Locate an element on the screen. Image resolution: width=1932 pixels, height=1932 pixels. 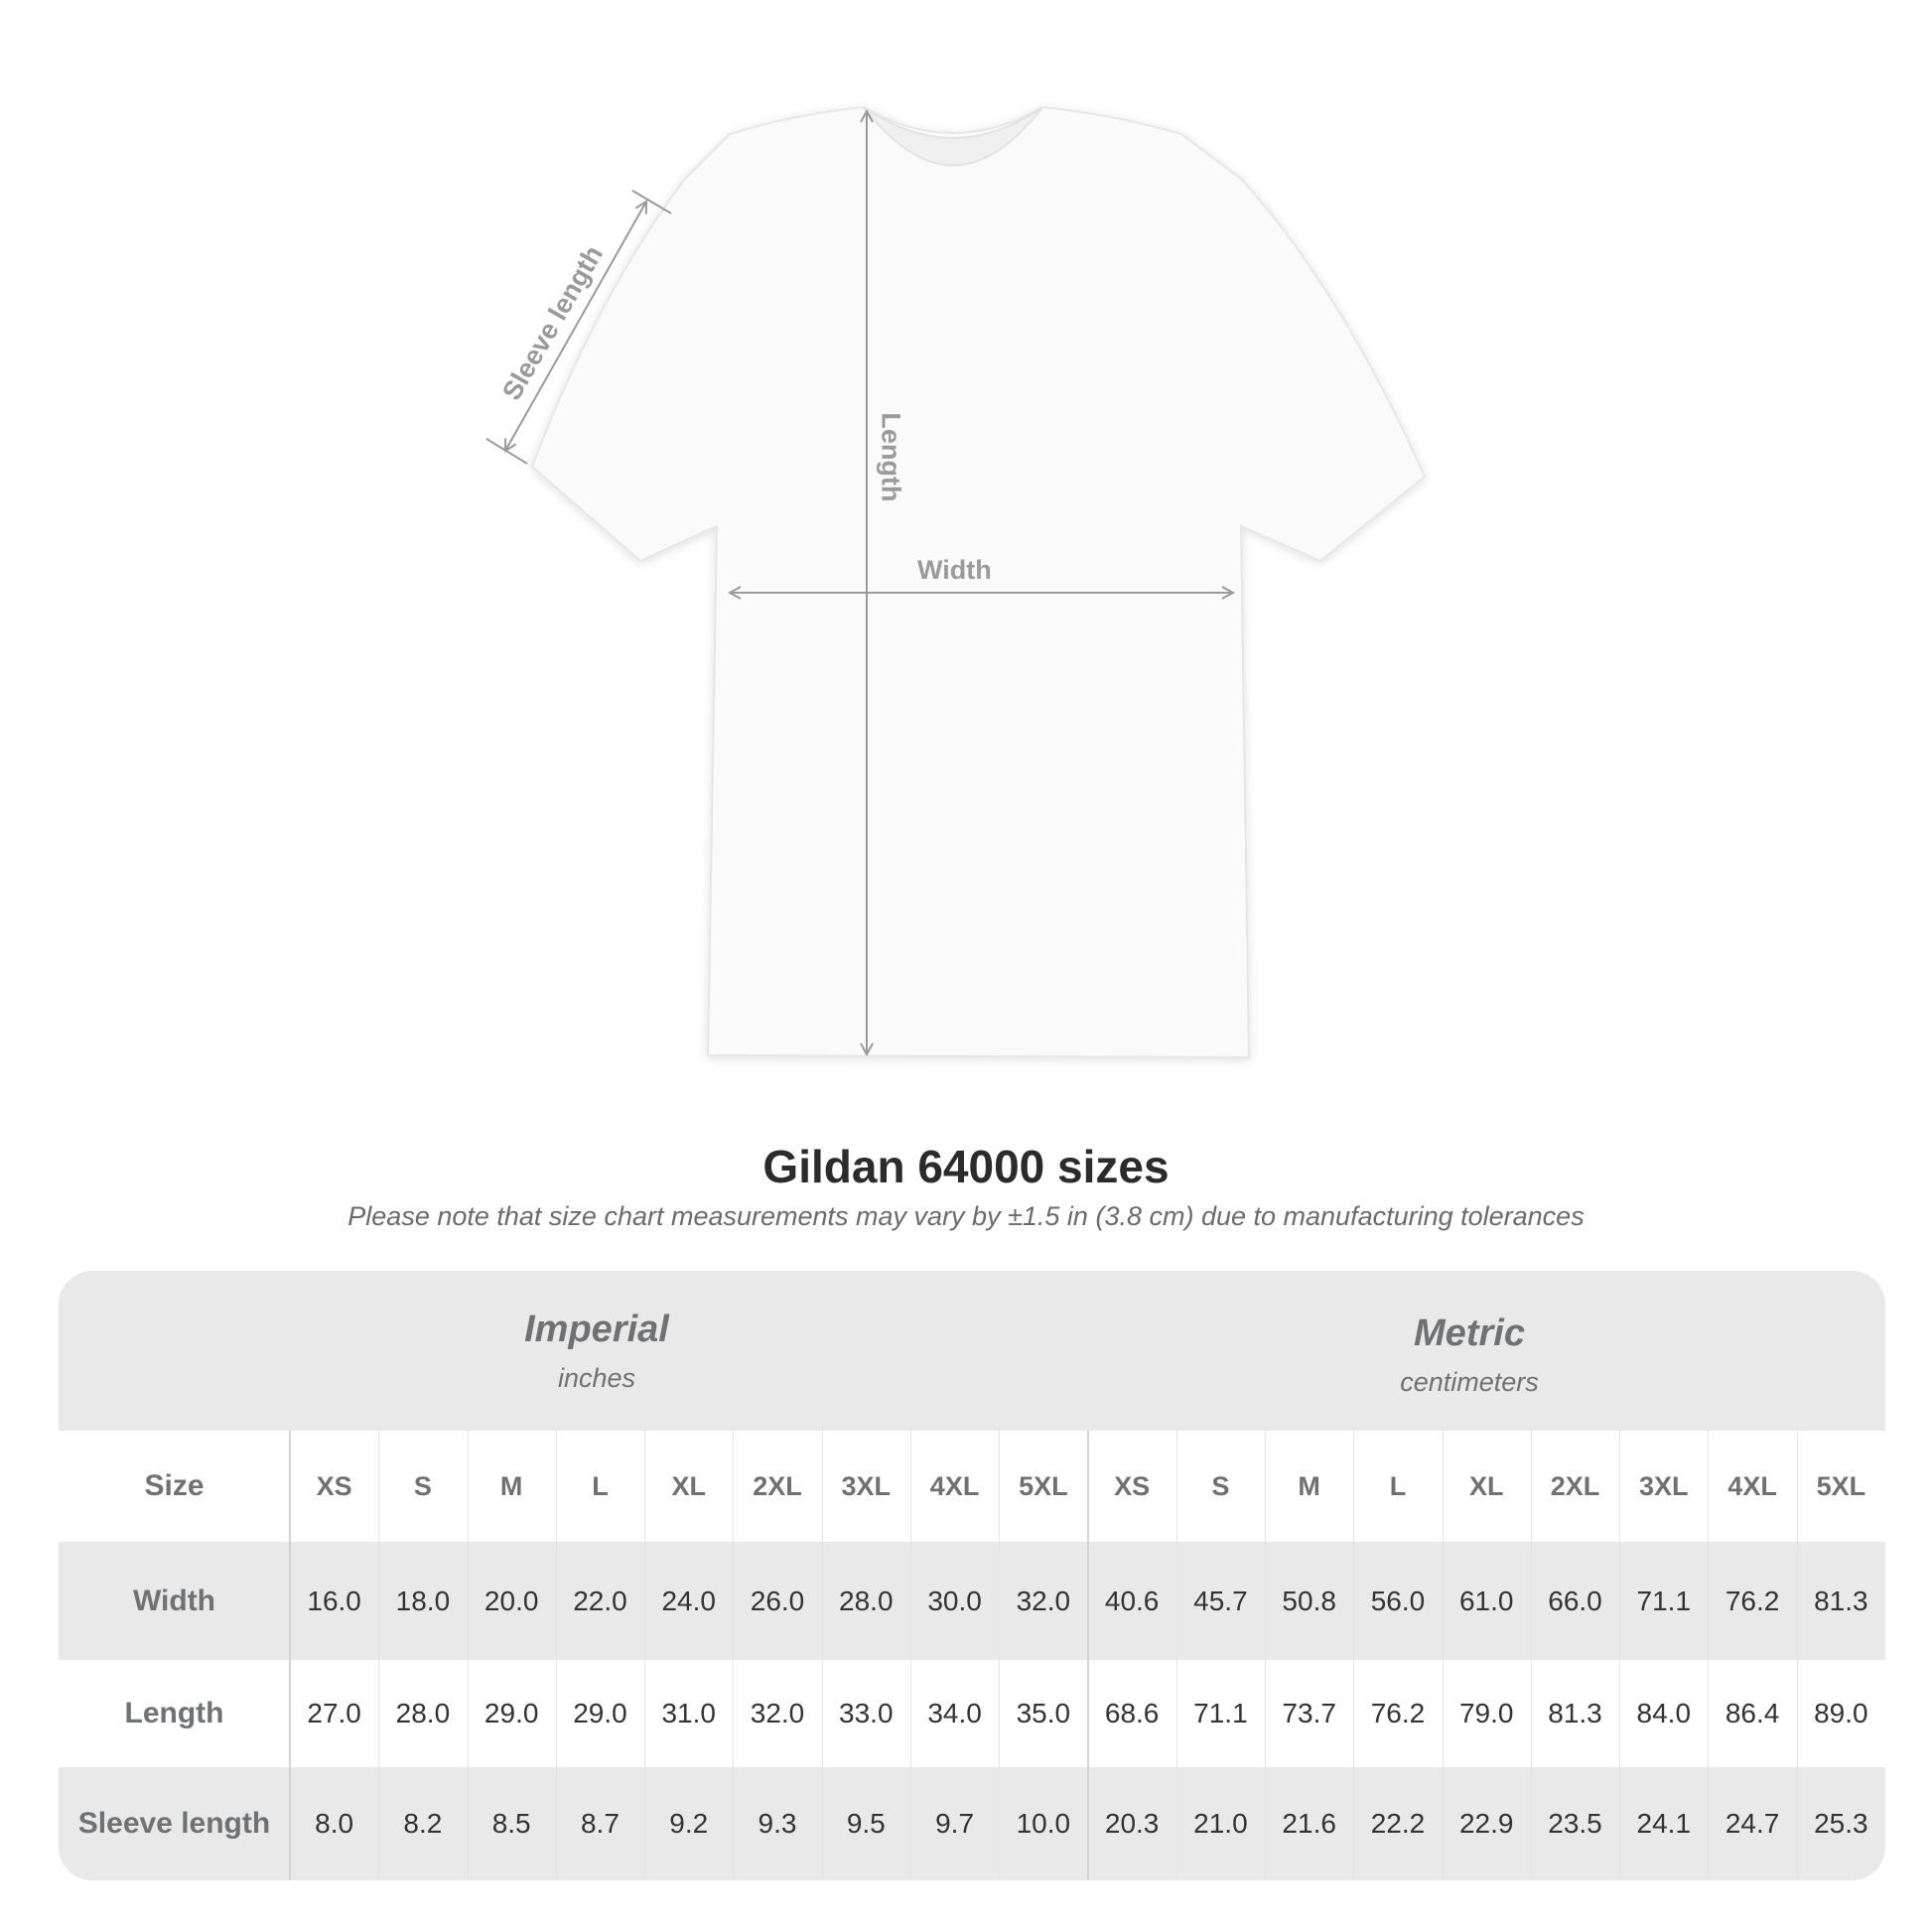
table-cell: 61.0 is located at coordinates (1486, 1600).